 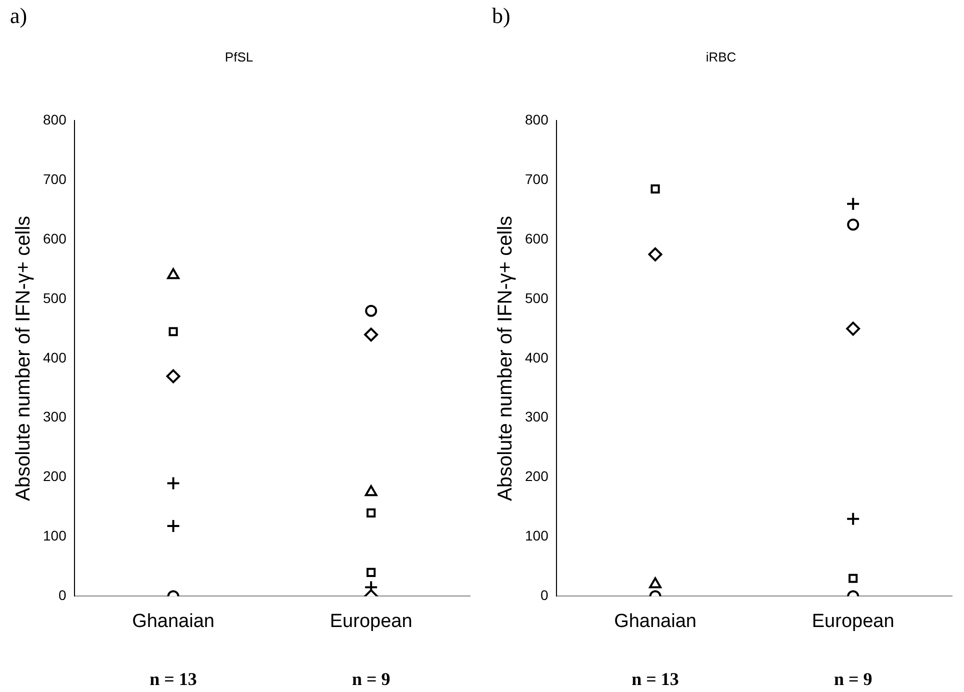 What do you see at coordinates (239, 56) in the screenshot?
I see `chart-title: PfSL` at bounding box center [239, 56].